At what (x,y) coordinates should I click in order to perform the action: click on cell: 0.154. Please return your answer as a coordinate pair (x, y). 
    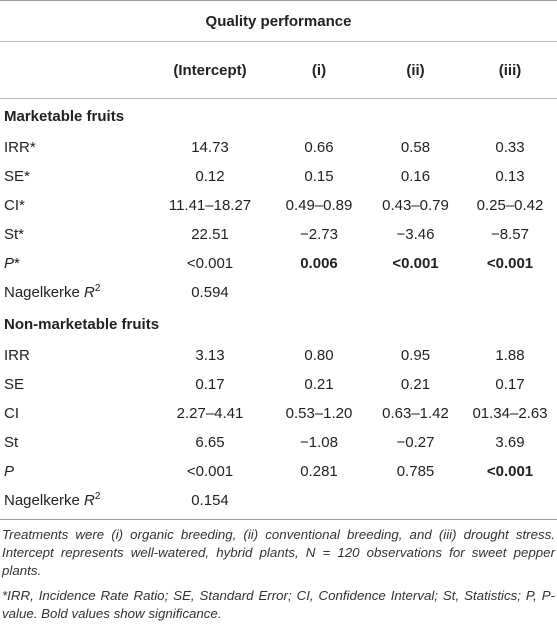
    Looking at the image, I should click on (210, 500).